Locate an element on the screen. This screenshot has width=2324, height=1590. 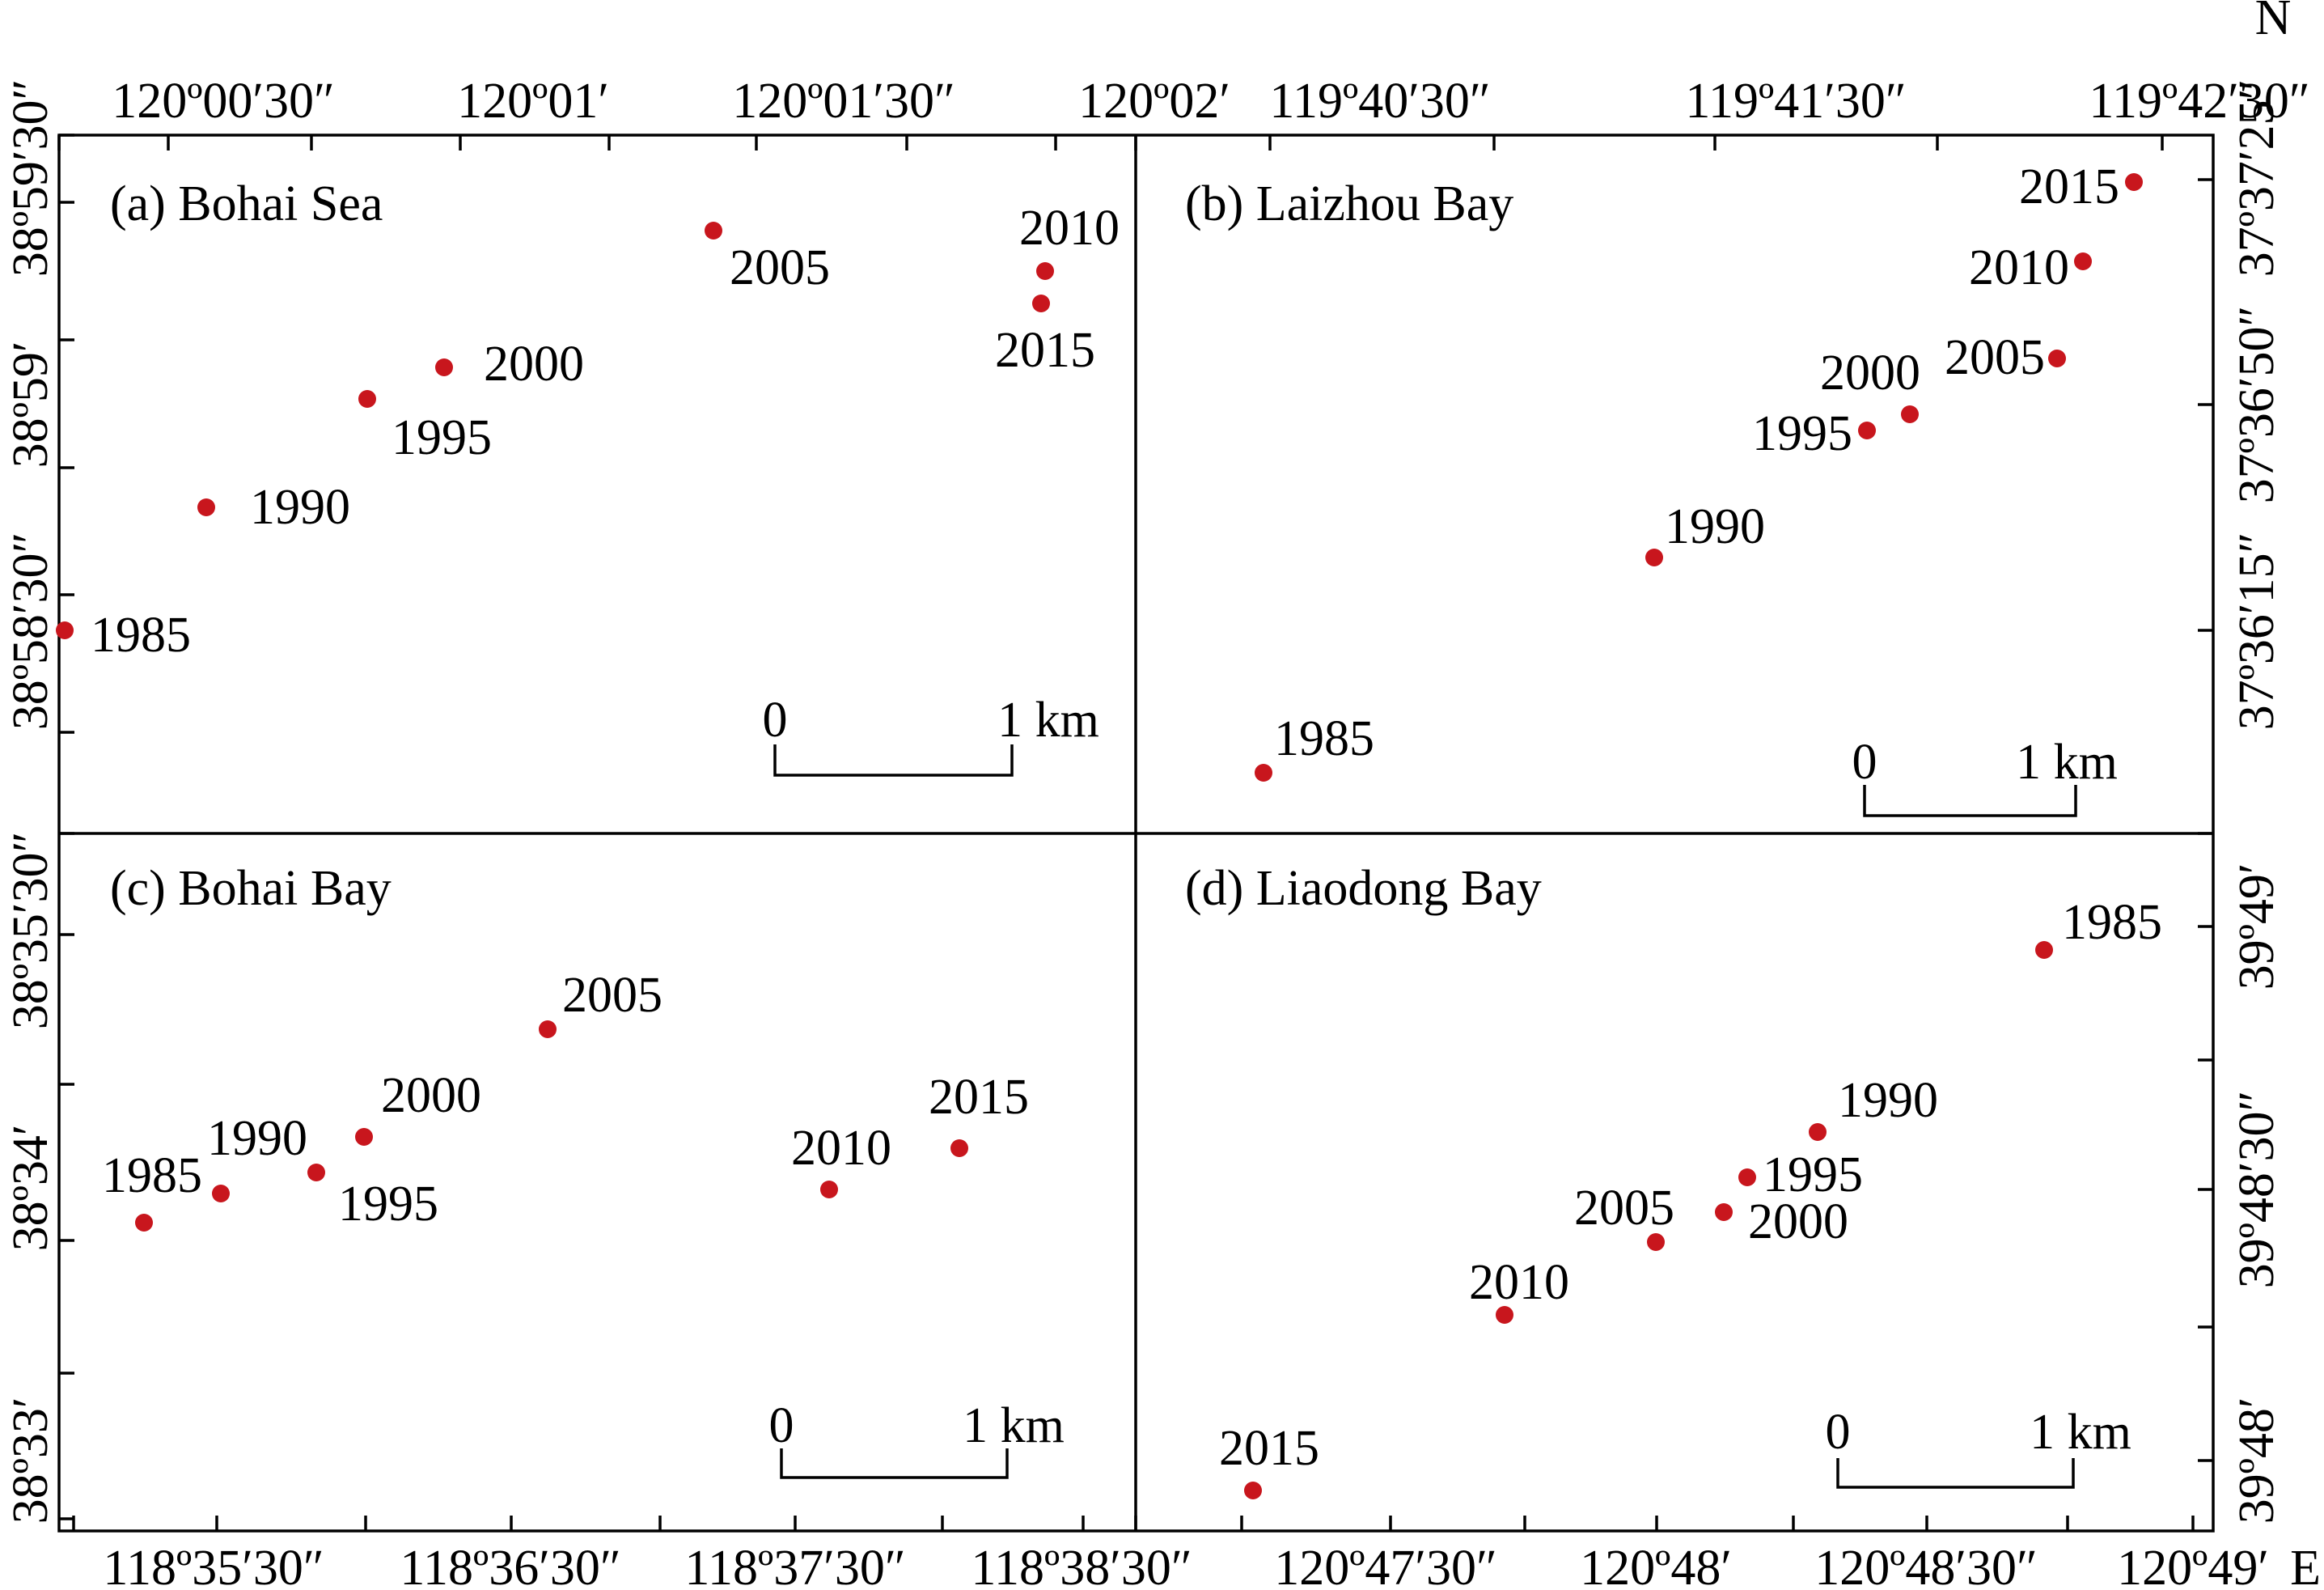
east-label: E is located at coordinates (2305, 1565).